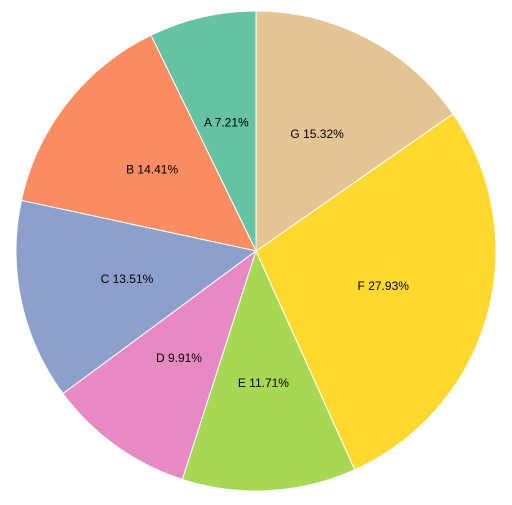 The width and height of the screenshot is (512, 505). I want to click on pie-slice-a, so click(203, 131).